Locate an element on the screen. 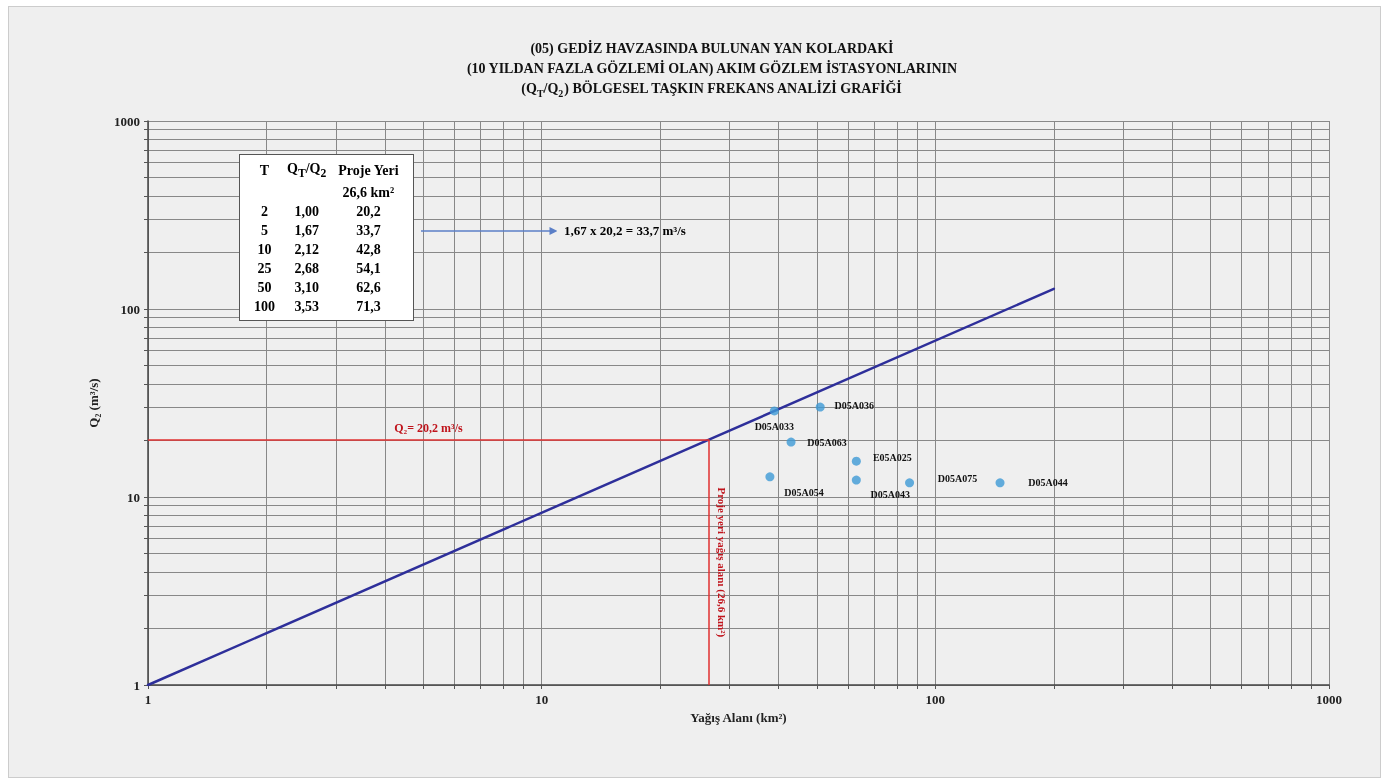 This screenshot has width=1387, height=782. annotation: 50 is located at coordinates (264, 287).